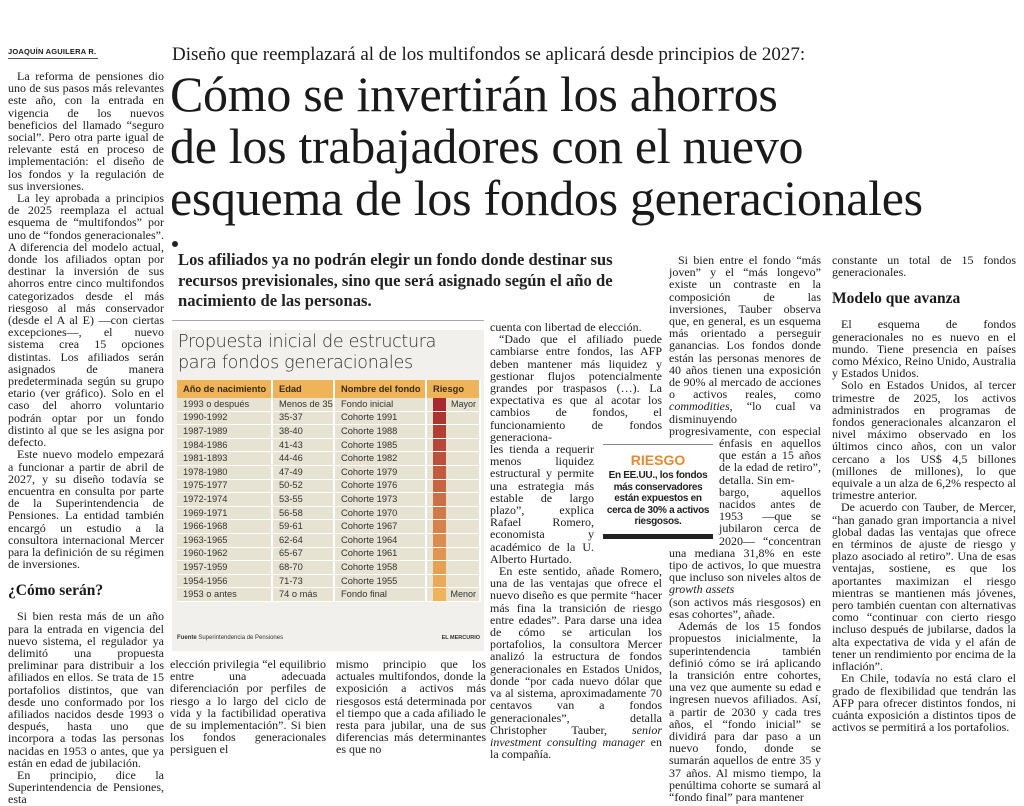  I want to click on table-row: 1990-1992 35-37 Cohorte 1991, so click(329, 418).